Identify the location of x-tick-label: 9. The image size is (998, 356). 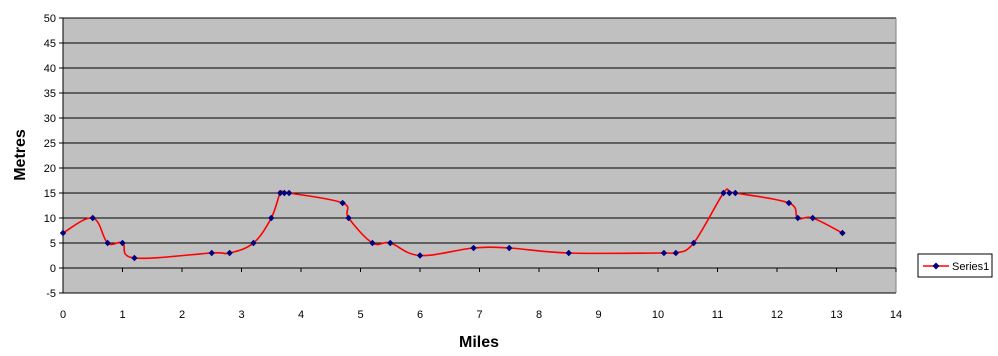
(598, 315).